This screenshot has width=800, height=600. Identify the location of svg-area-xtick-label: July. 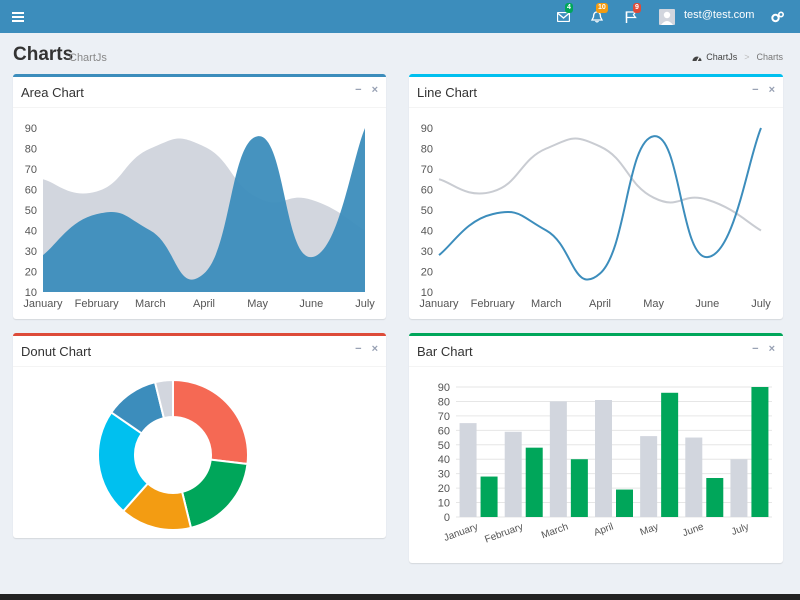
(365, 304).